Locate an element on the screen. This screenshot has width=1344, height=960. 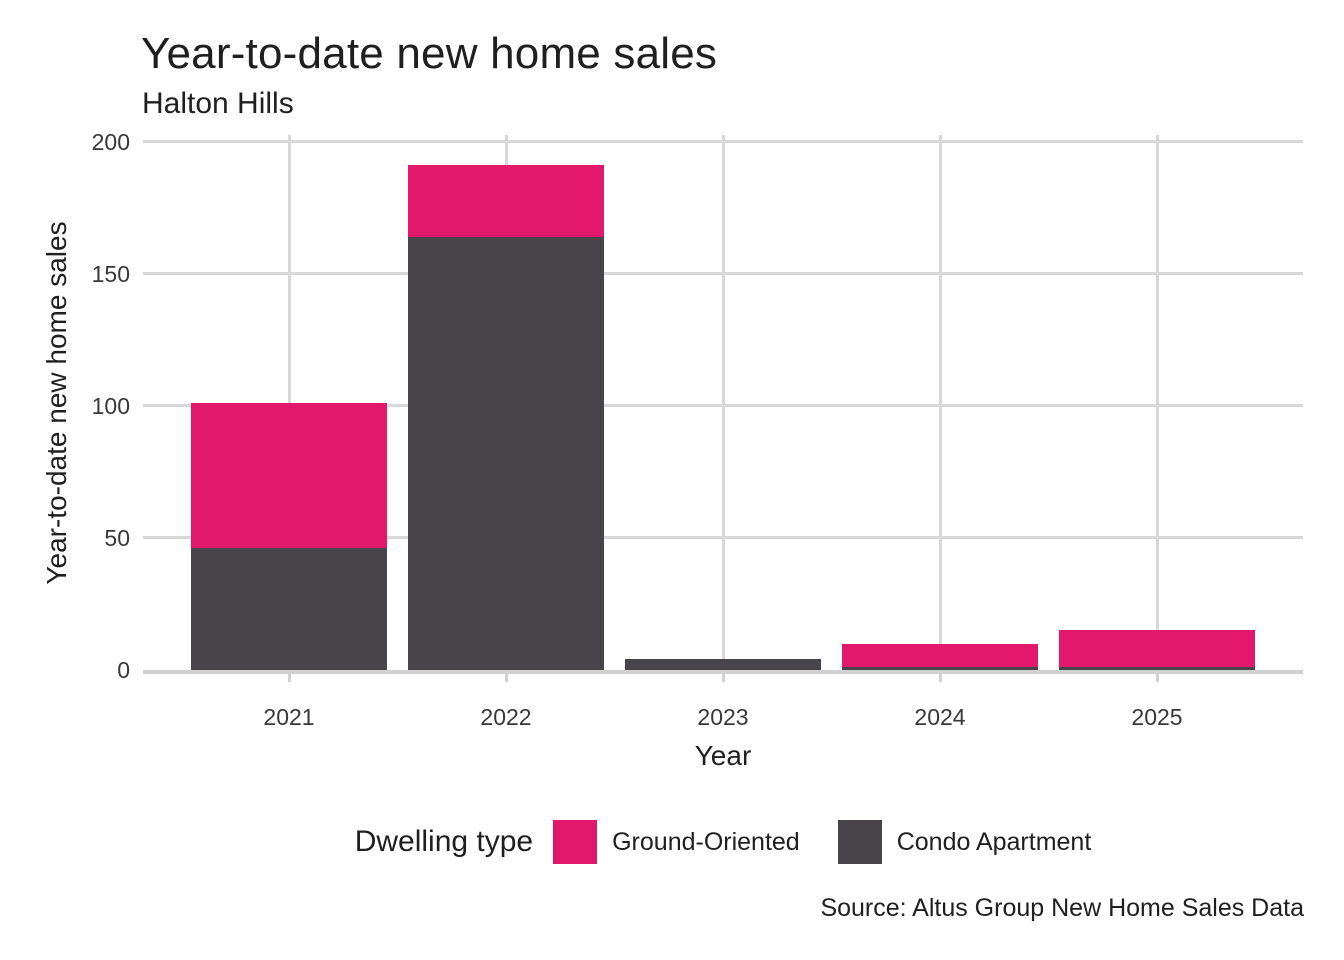
source-note: Source: Altus Group New Home Sales Data is located at coordinates (1062, 908).